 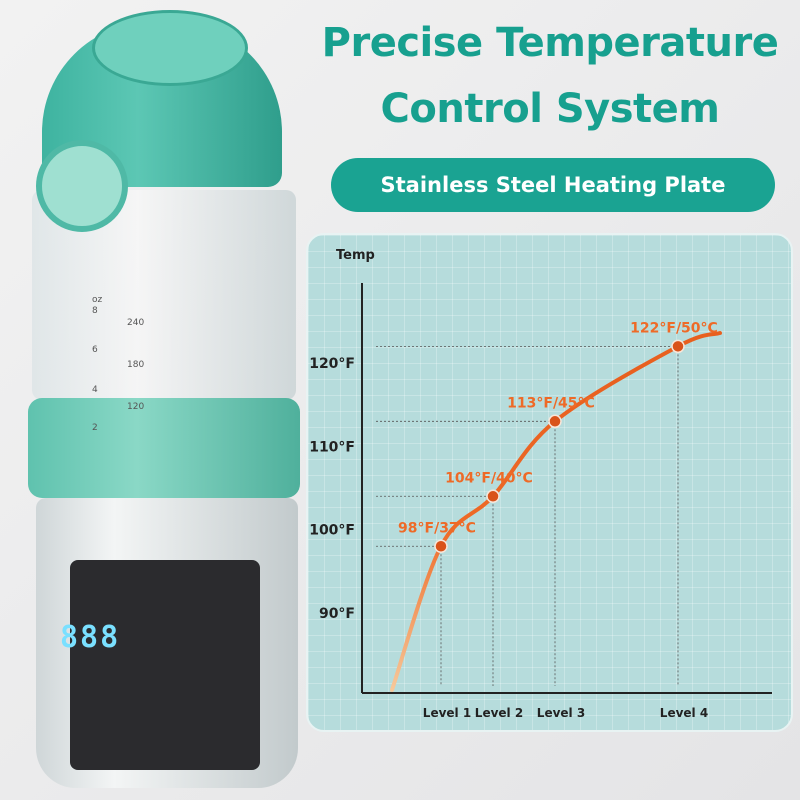 What do you see at coordinates (95, 390) in the screenshot?
I see `oz-mark: 4` at bounding box center [95, 390].